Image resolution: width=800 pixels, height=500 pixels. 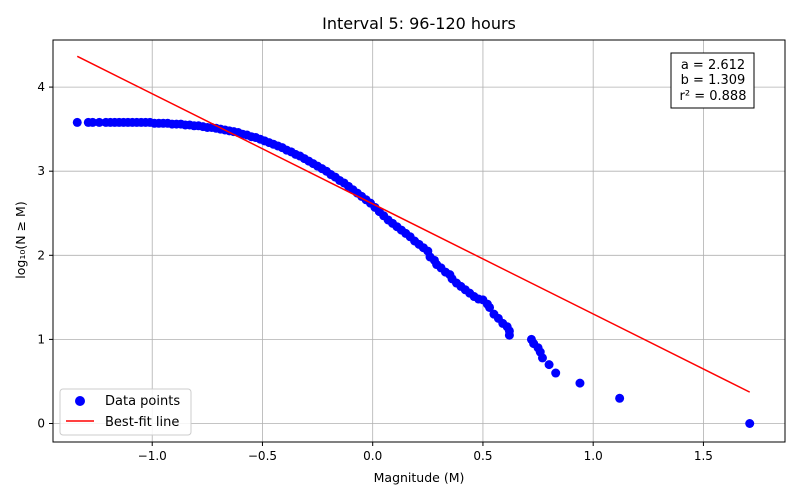 I want to click on legend-label-best-fit-line: Best-fit line, so click(x=142, y=422).